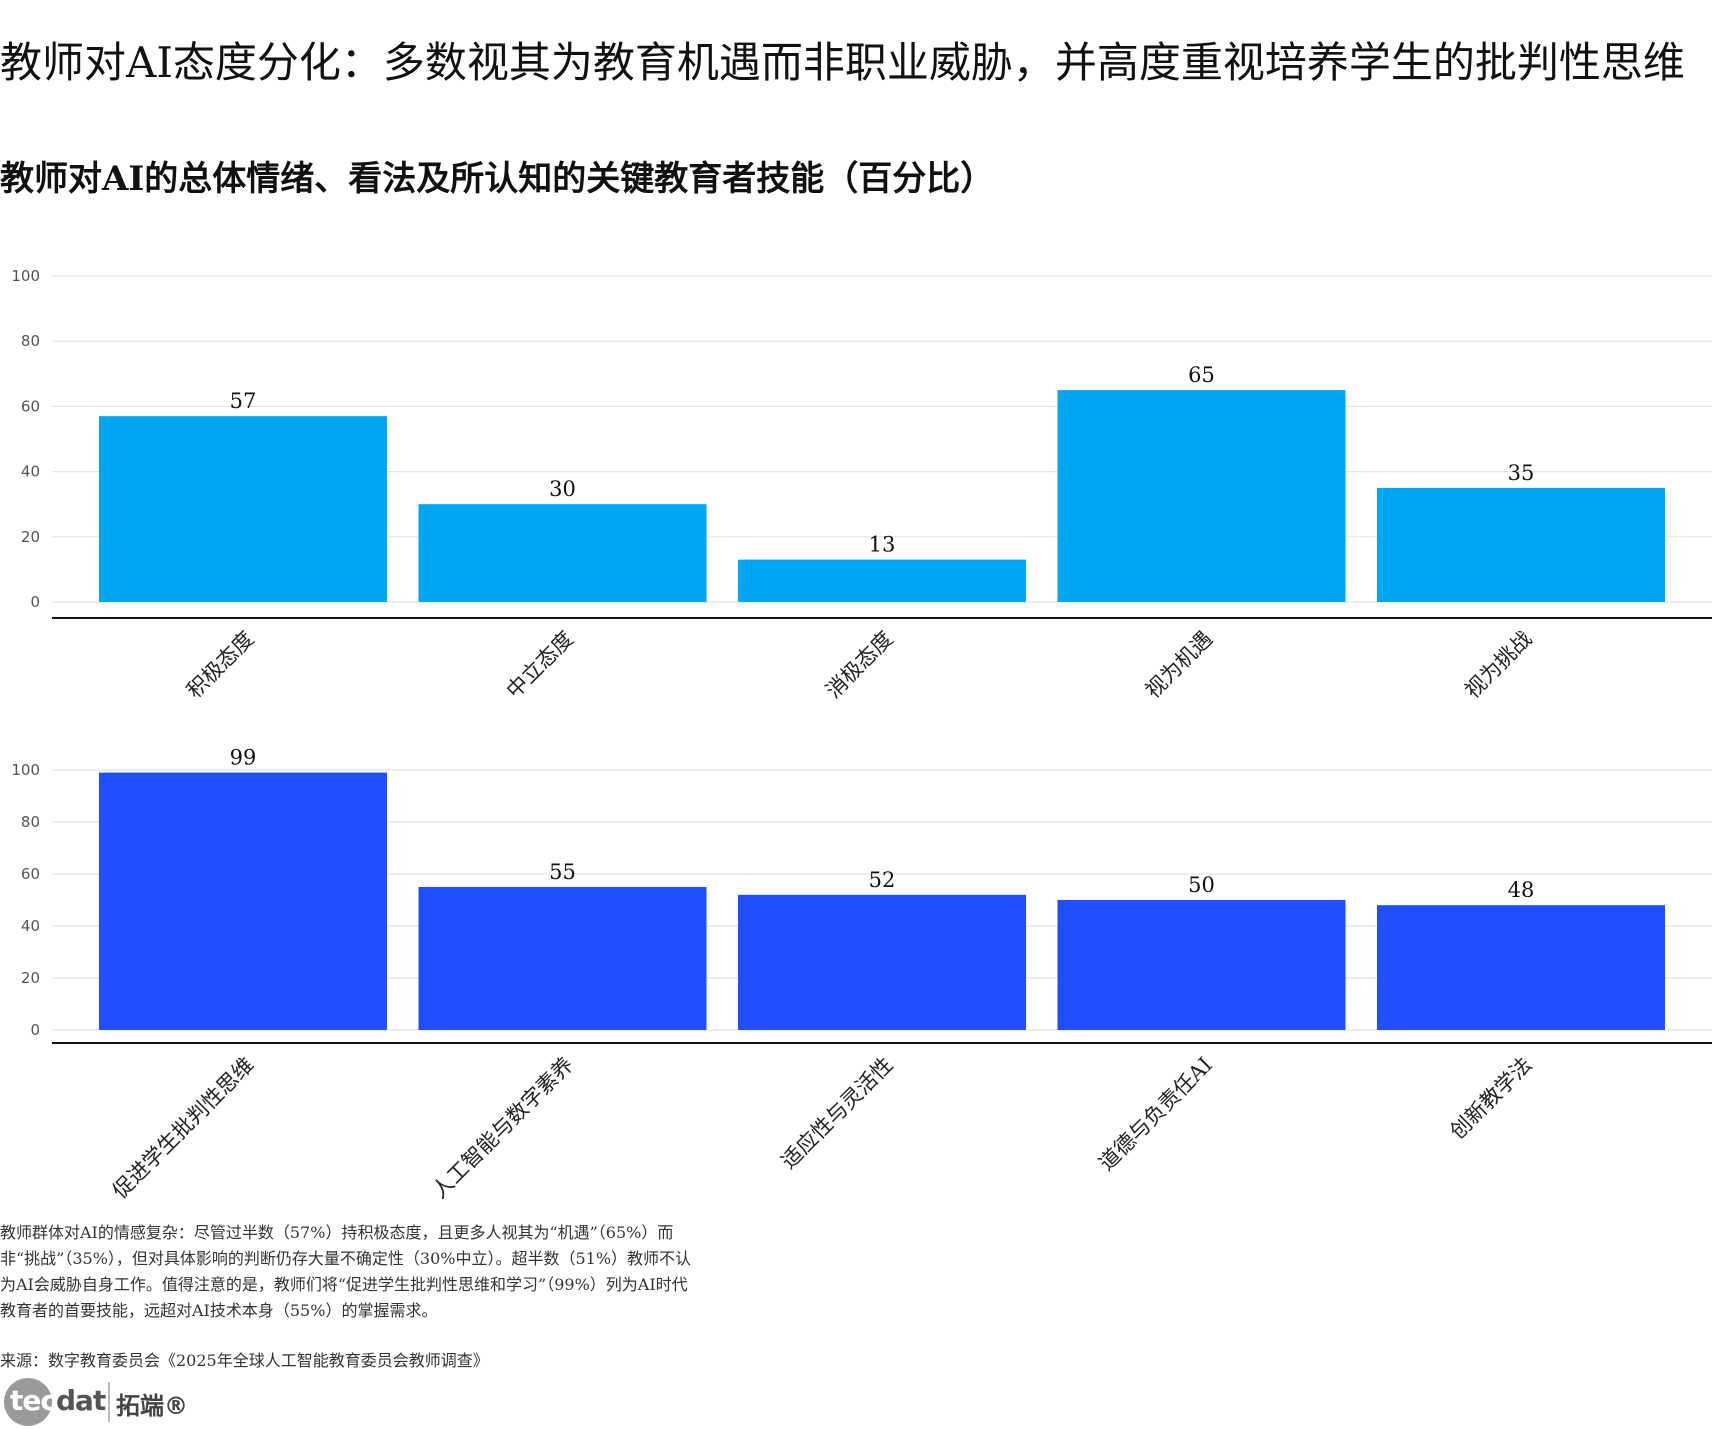 This screenshot has width=1714, height=1429. I want to click on tecdat-logo: tecdat 拓端®, so click(96, 1402).